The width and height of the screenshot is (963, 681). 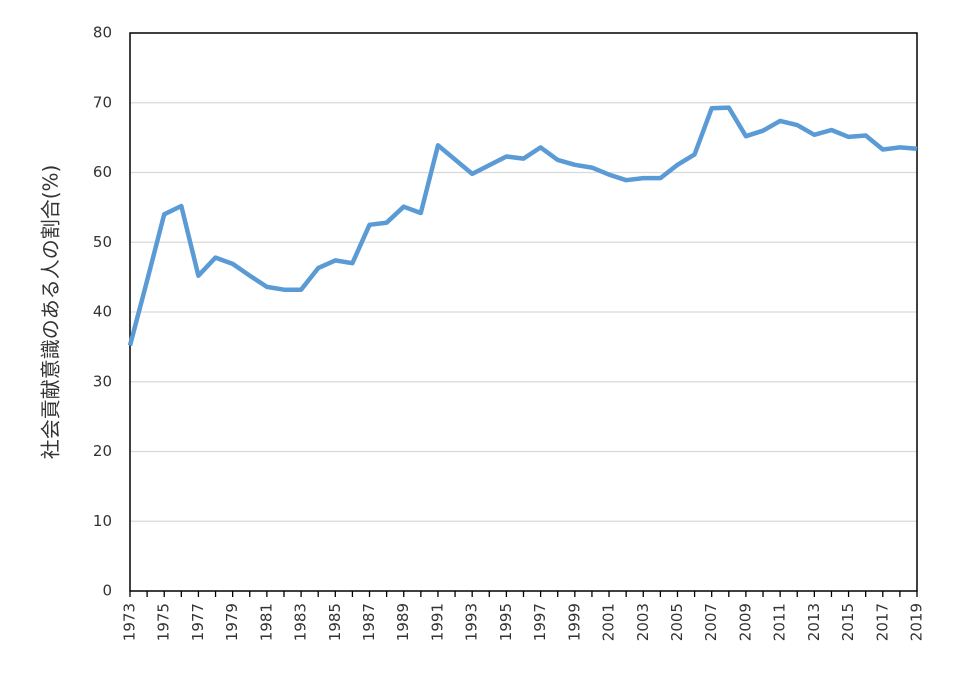 What do you see at coordinates (102, 172) in the screenshot?
I see `y-tick-label: 60` at bounding box center [102, 172].